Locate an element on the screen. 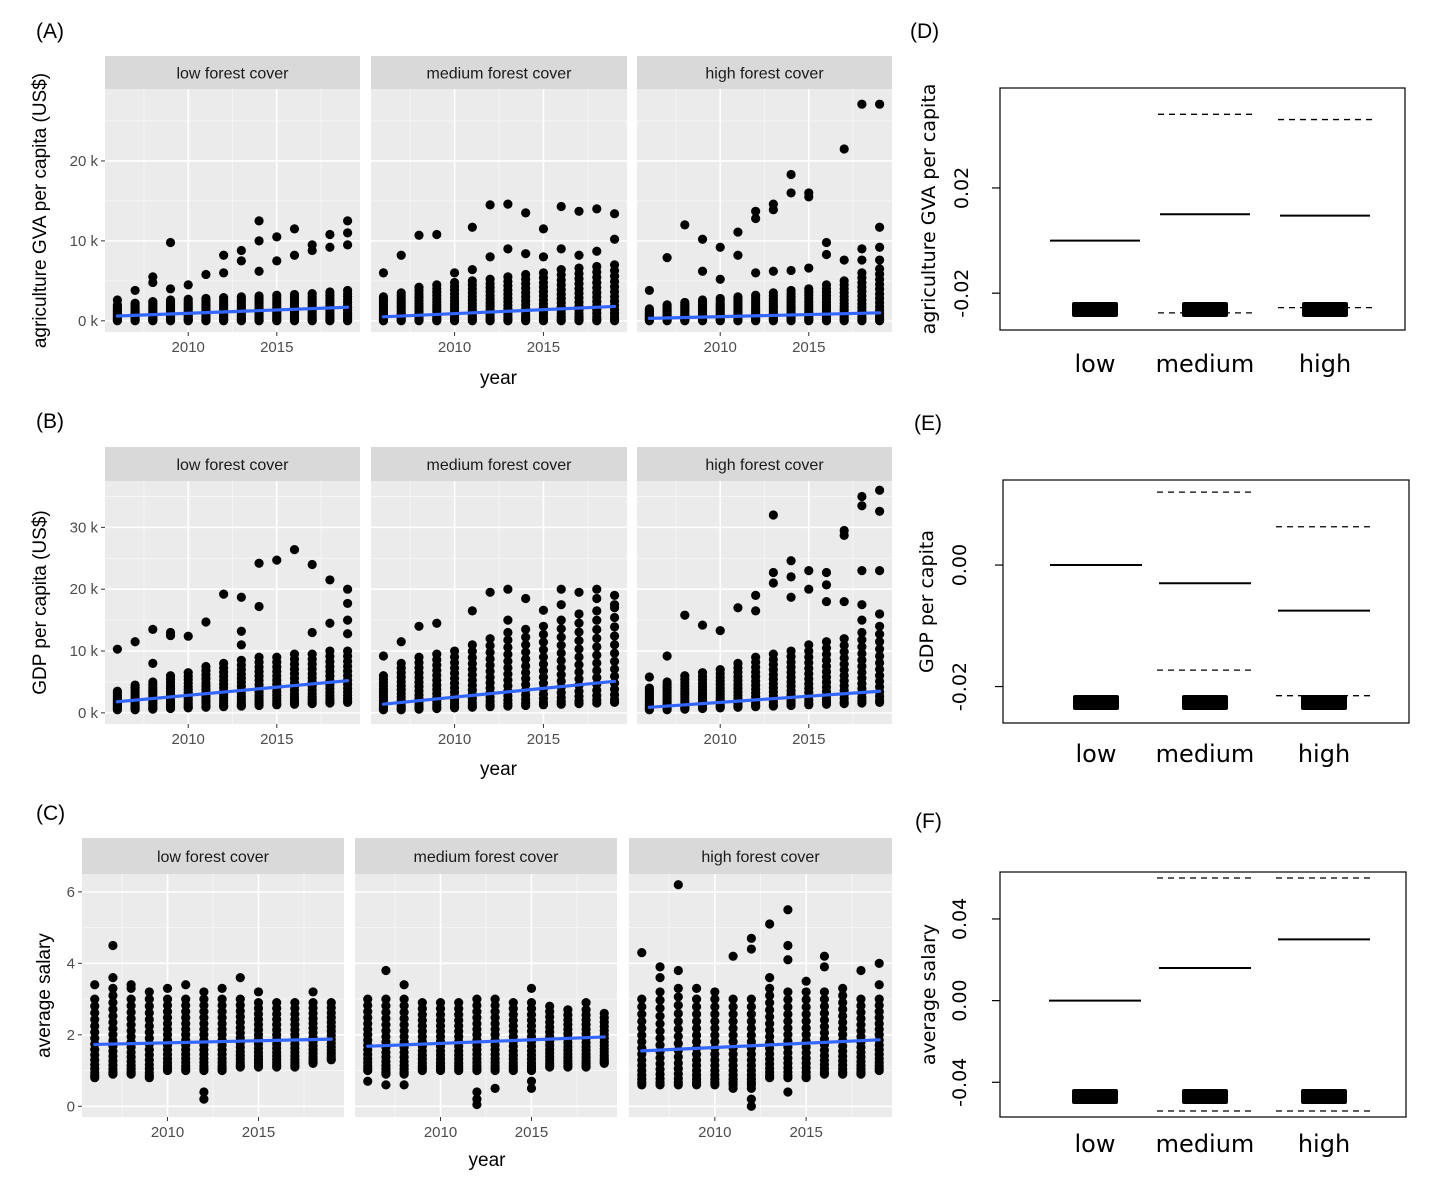 Image resolution: width=1430 pixels, height=1184 pixels. facet-strip-label: medium forest cover is located at coordinates (487, 857).